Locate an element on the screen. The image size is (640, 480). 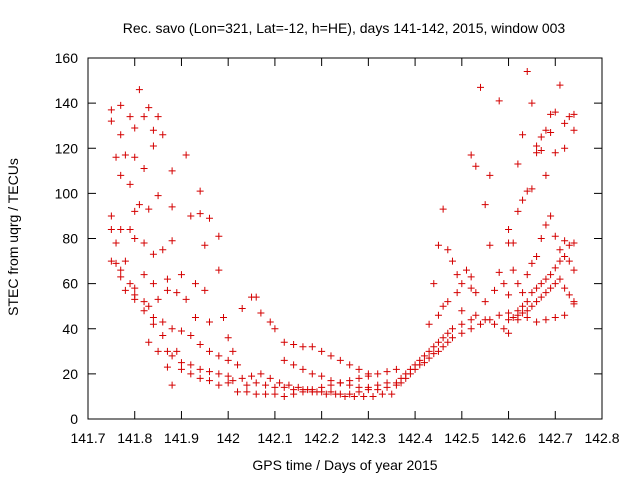
x-tick-label: 142.4 is located at coordinates (415, 438).